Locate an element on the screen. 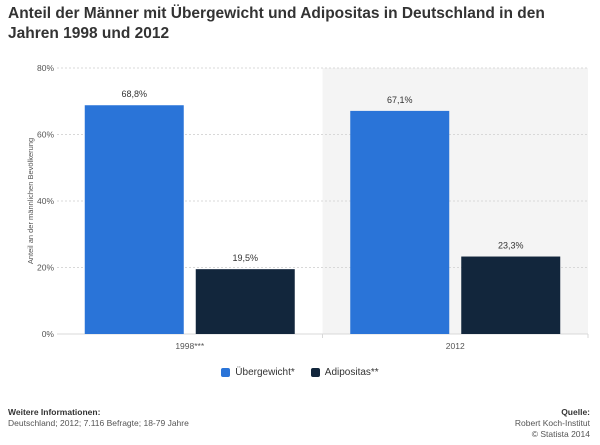 The height and width of the screenshot is (445, 600). y-tick-label: 0% is located at coordinates (48, 334).